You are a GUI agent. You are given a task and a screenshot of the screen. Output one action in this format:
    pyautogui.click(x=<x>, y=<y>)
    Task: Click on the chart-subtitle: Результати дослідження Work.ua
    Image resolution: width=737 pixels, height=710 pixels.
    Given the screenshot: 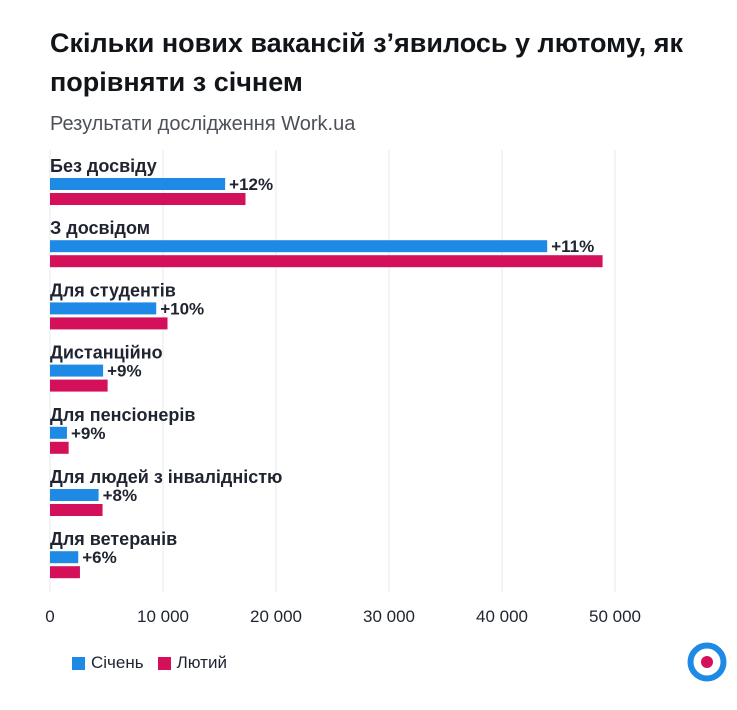 What is the action you would take?
    pyautogui.click(x=203, y=124)
    